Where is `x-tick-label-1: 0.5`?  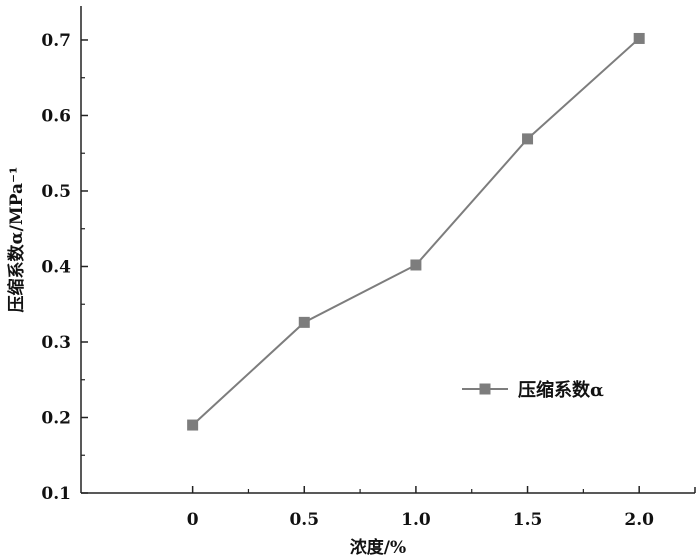
x-tick-label-1: 0.5 is located at coordinates (304, 520).